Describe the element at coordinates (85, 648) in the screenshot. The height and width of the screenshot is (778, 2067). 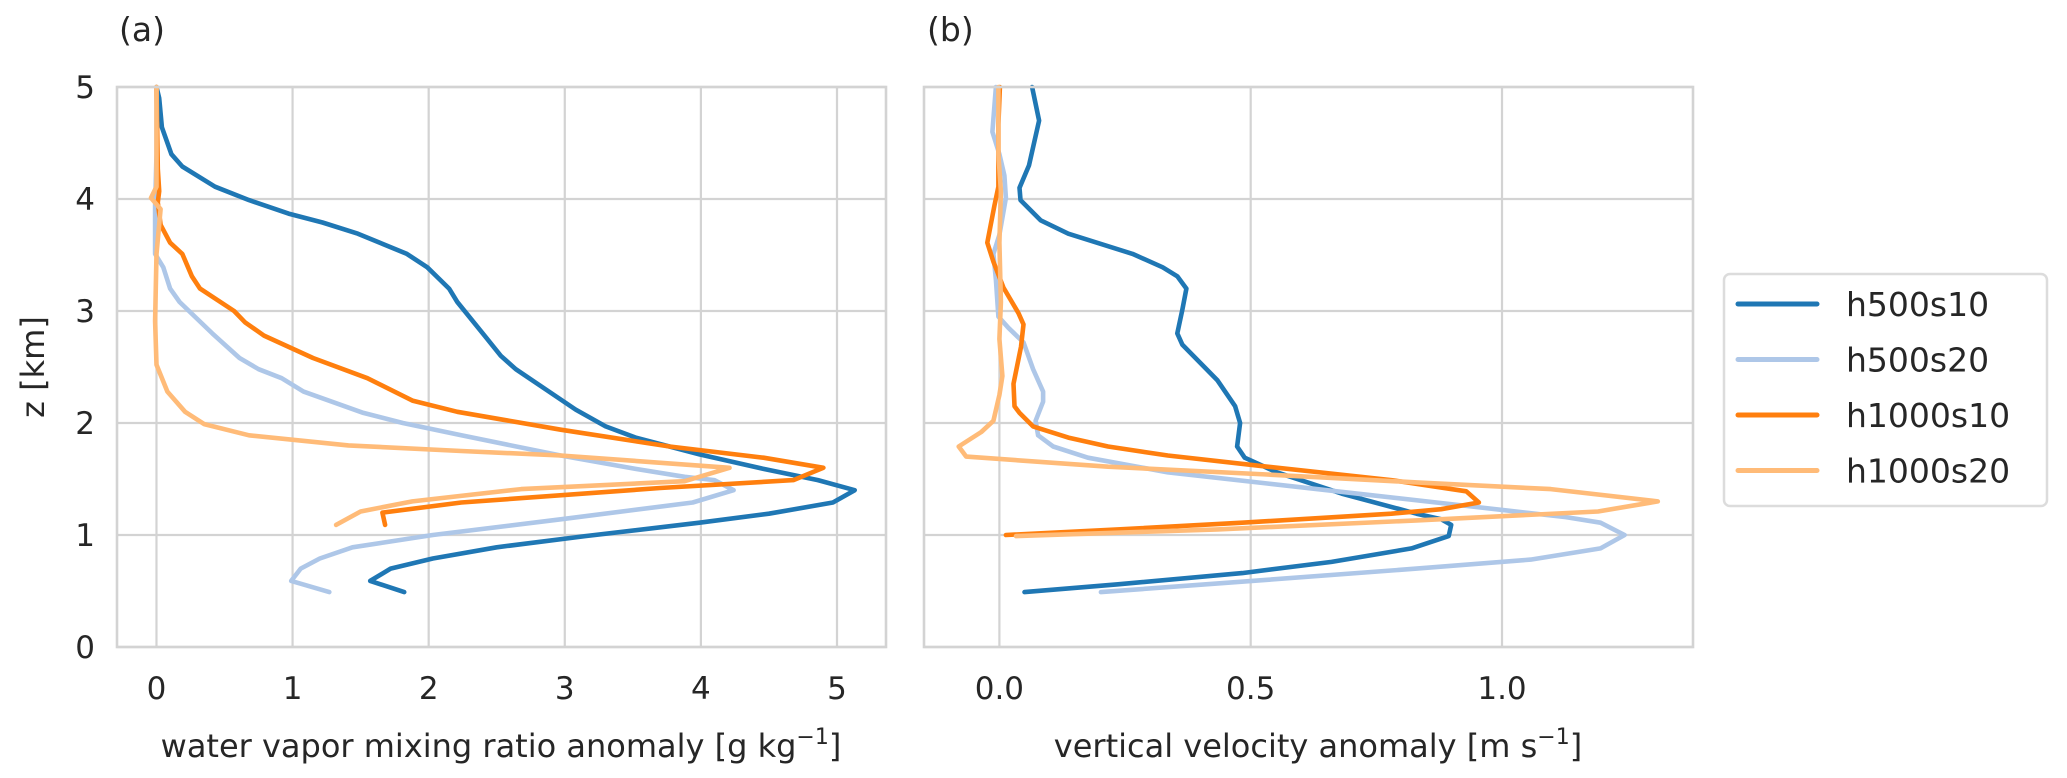
I see `y-tick-label: 0` at that location.